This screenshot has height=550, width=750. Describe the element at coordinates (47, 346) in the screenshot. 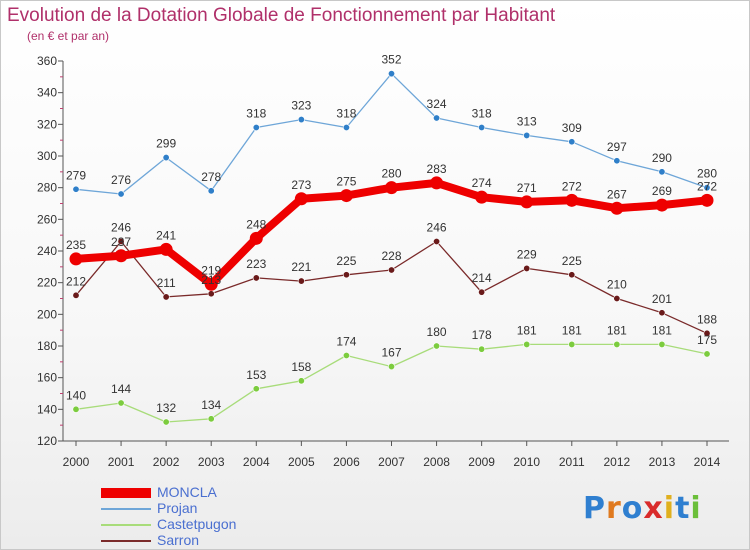

I see `y-tick-label: 180` at that location.